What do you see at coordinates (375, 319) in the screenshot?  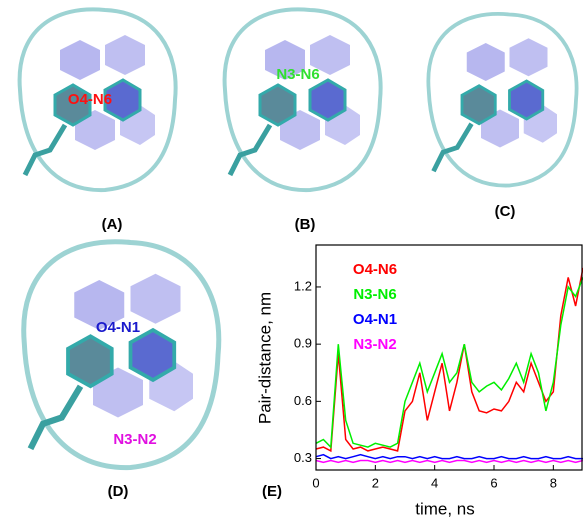 I see `legend-label: O4-N1` at bounding box center [375, 319].